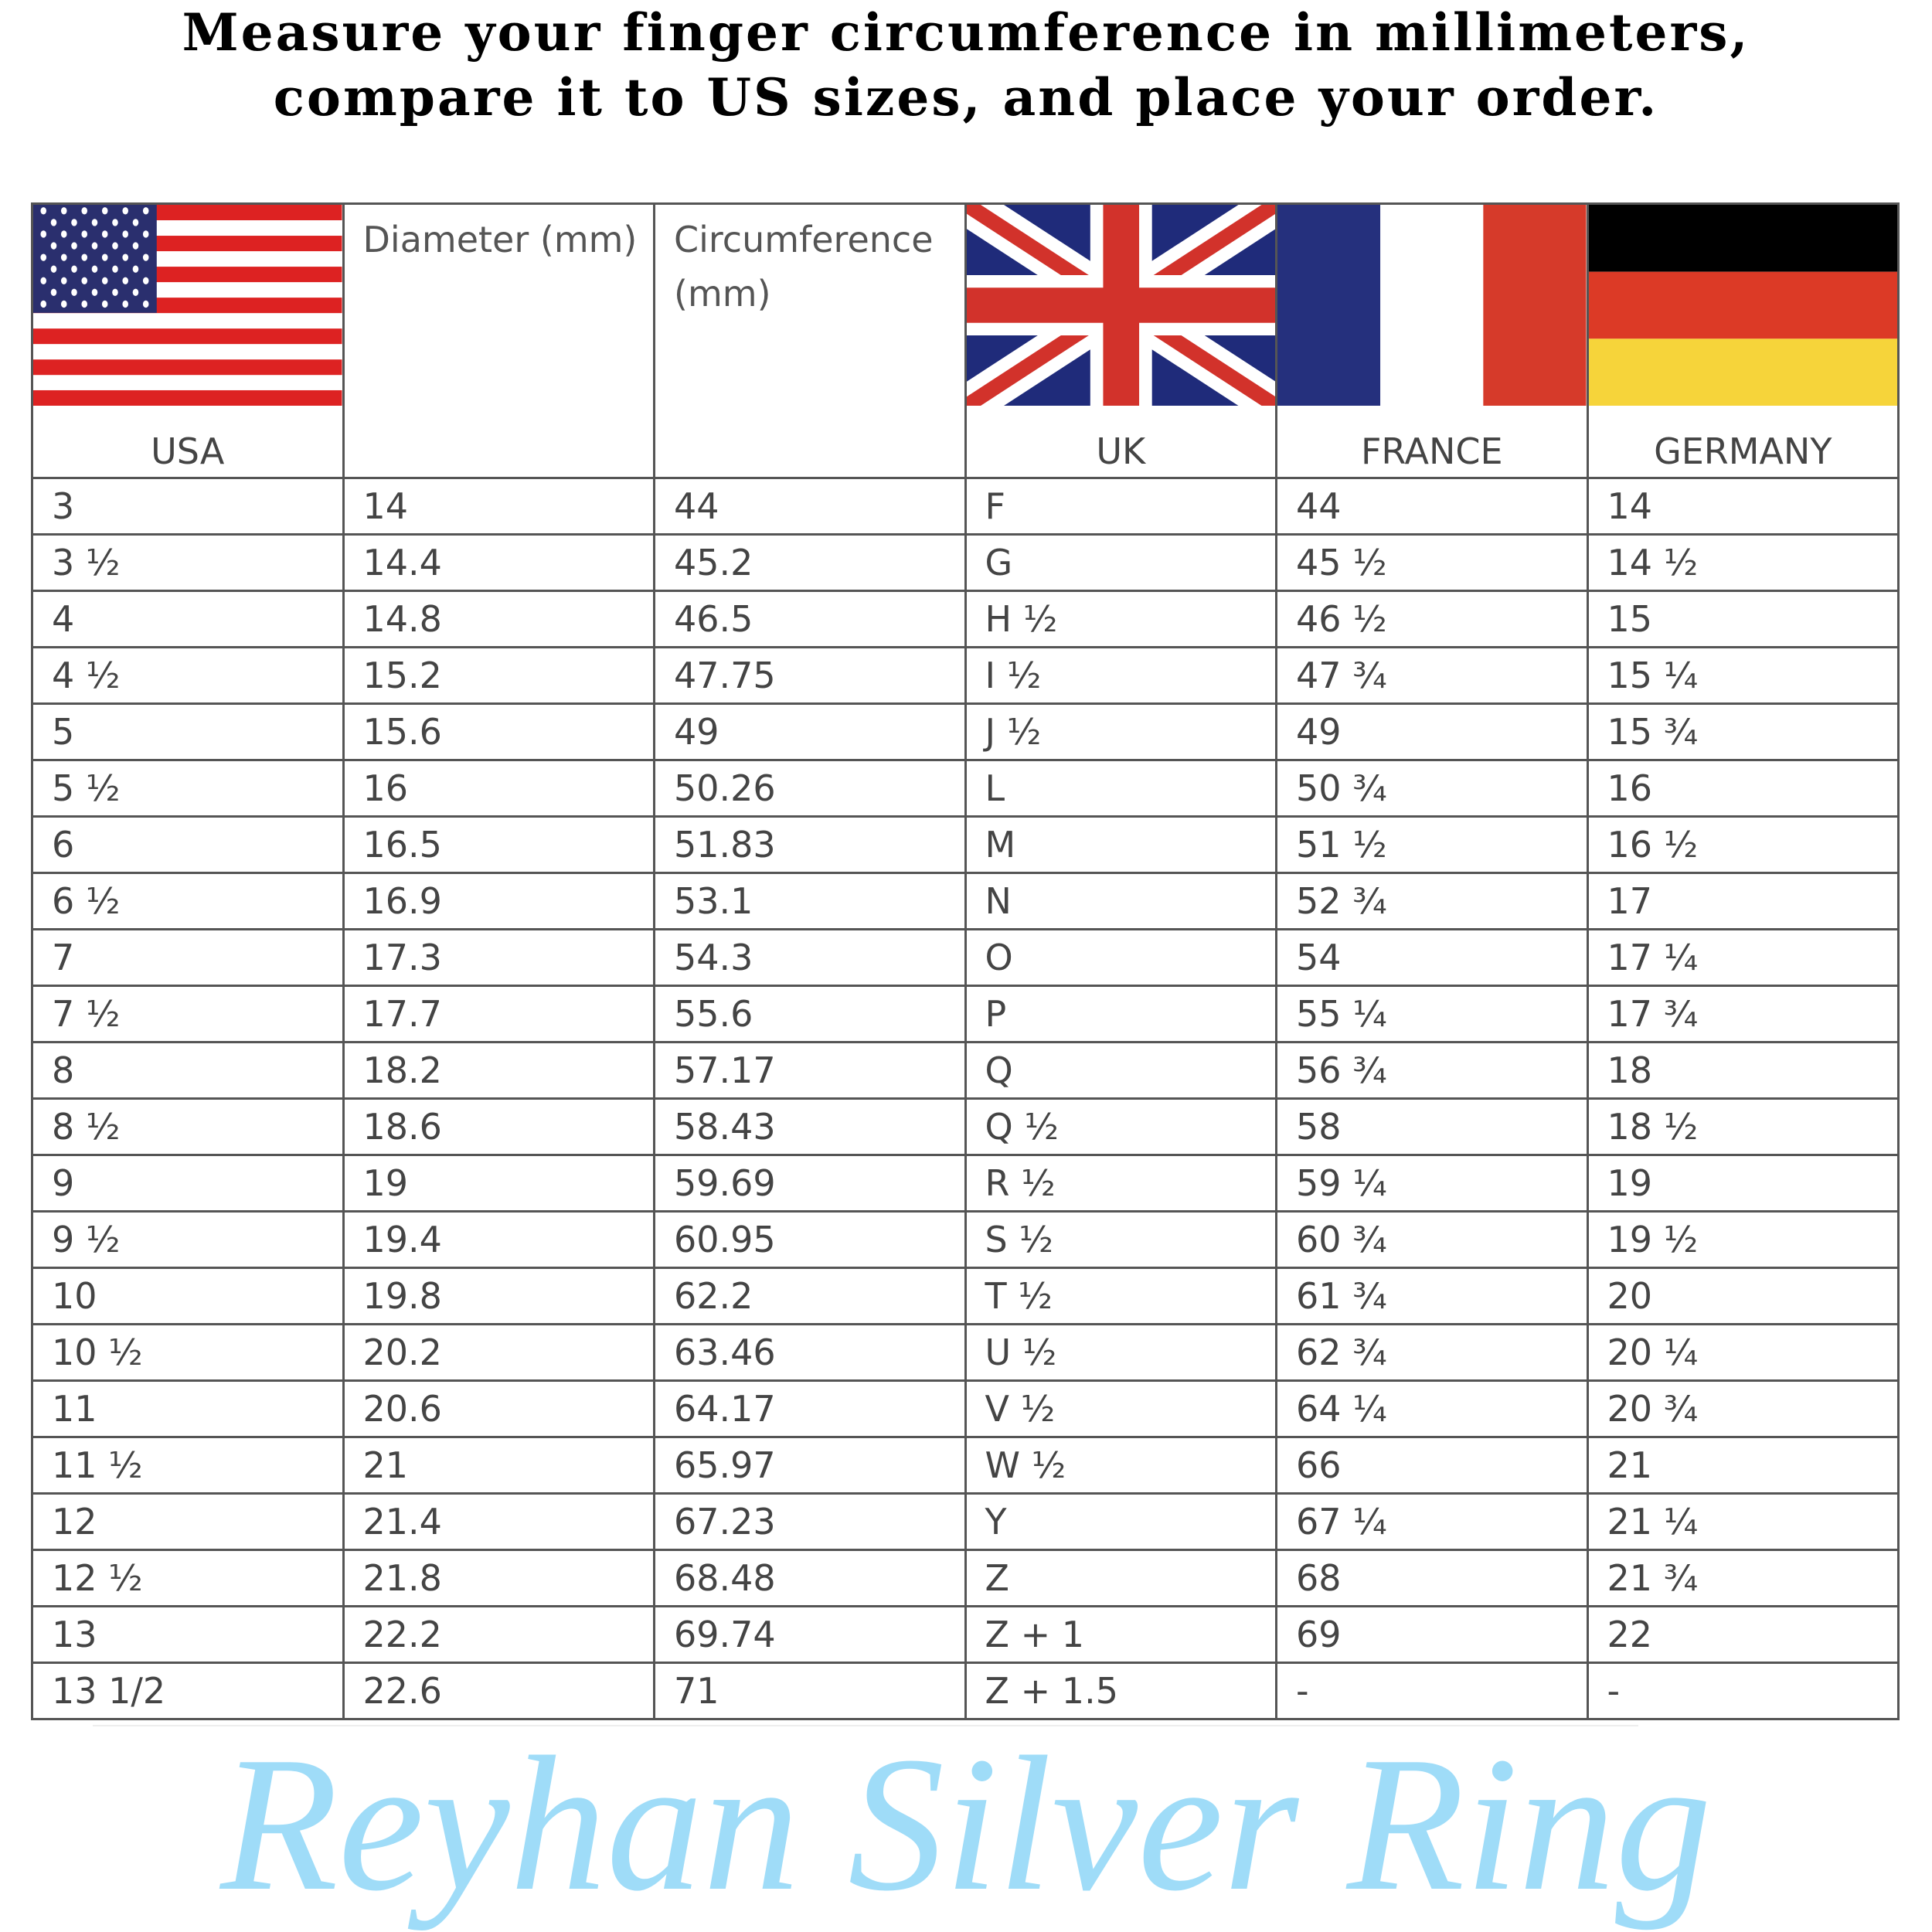 Image resolution: width=1932 pixels, height=1932 pixels. Describe the element at coordinates (188, 1240) in the screenshot. I see `table-cell: 9 ½` at that location.